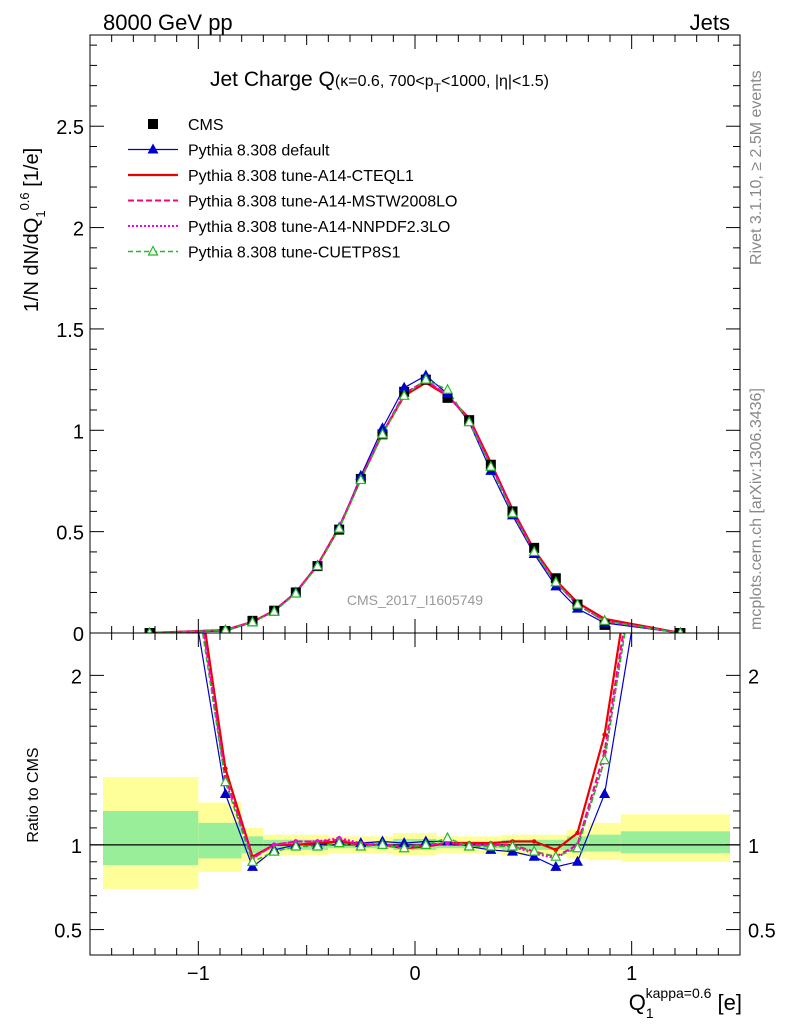 The height and width of the screenshot is (1024, 786). I want to click on legend-item-cteql1: Pythia 8.308 tune-A14-CTEQL1, so click(271, 176).